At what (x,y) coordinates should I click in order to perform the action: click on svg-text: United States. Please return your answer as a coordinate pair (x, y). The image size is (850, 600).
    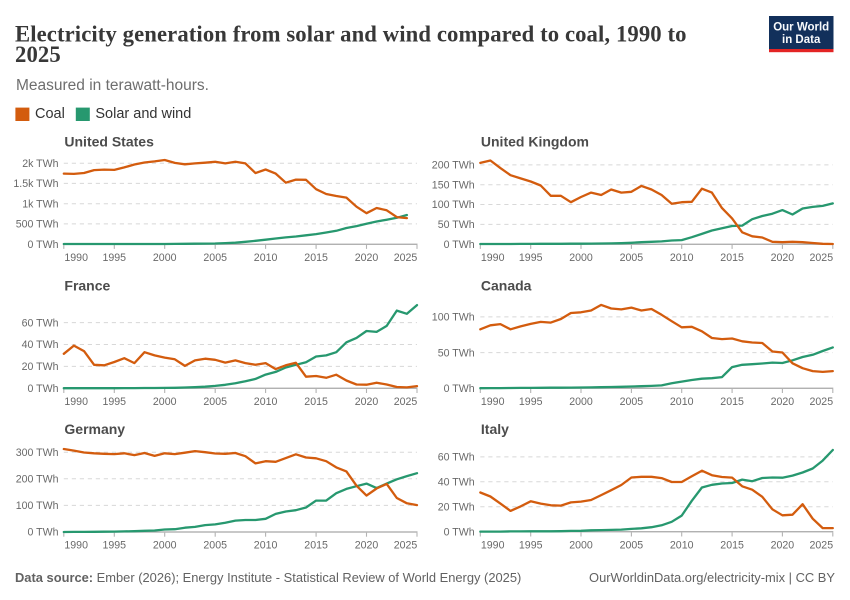
    Looking at the image, I should click on (109, 141).